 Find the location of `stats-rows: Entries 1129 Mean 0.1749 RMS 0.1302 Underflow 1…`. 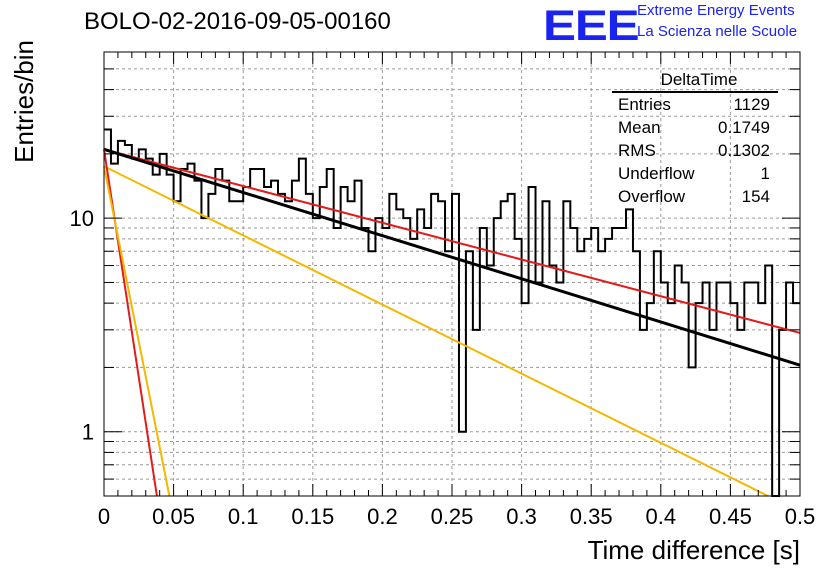

stats-rows: Entries 1129 Mean 0.1749 RMS 0.1302 Underflow 1… is located at coordinates (695, 150).